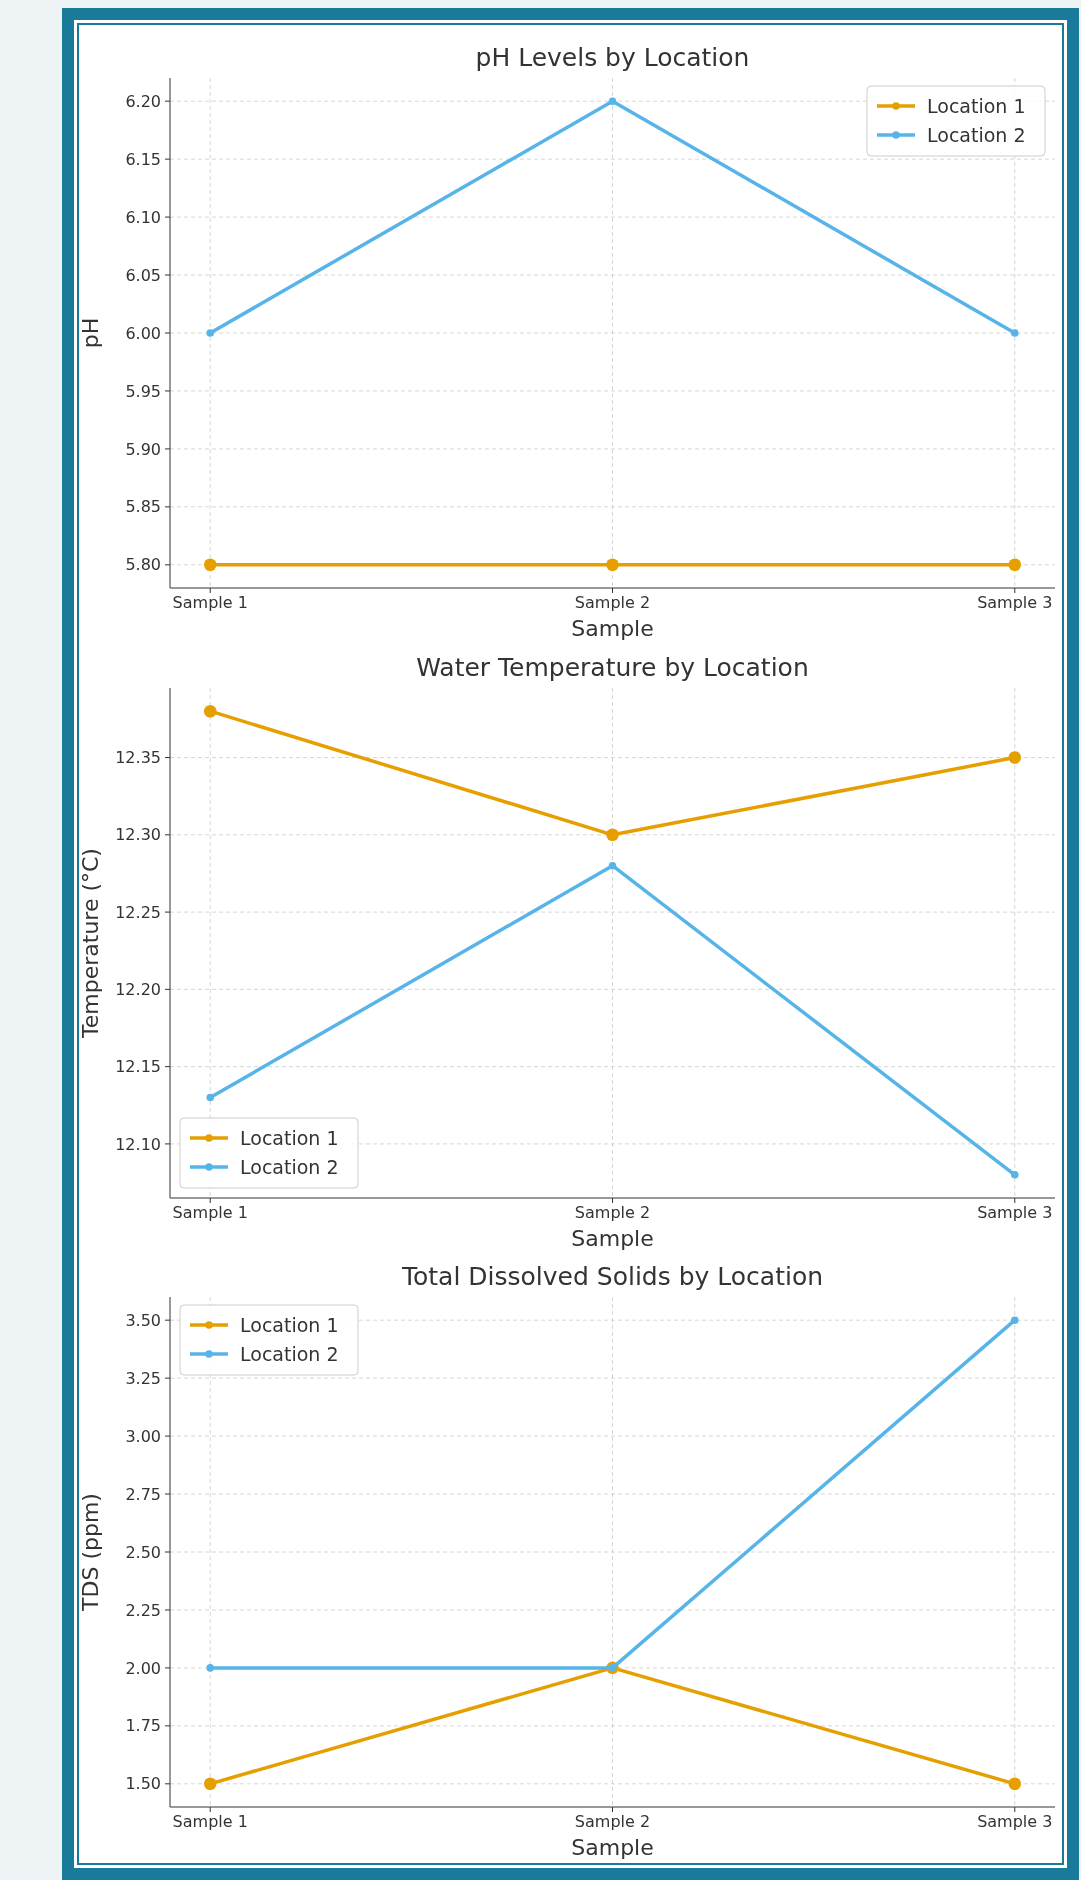  I want to click on y-tick-label: 5.80, so click(143, 565).